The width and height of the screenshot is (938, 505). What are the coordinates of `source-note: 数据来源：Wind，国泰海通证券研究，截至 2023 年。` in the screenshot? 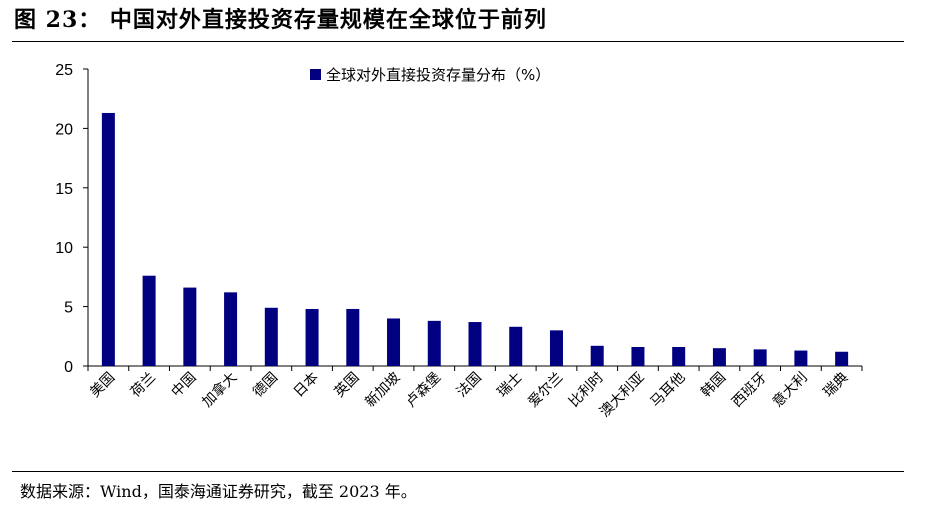 It's located at (218, 491).